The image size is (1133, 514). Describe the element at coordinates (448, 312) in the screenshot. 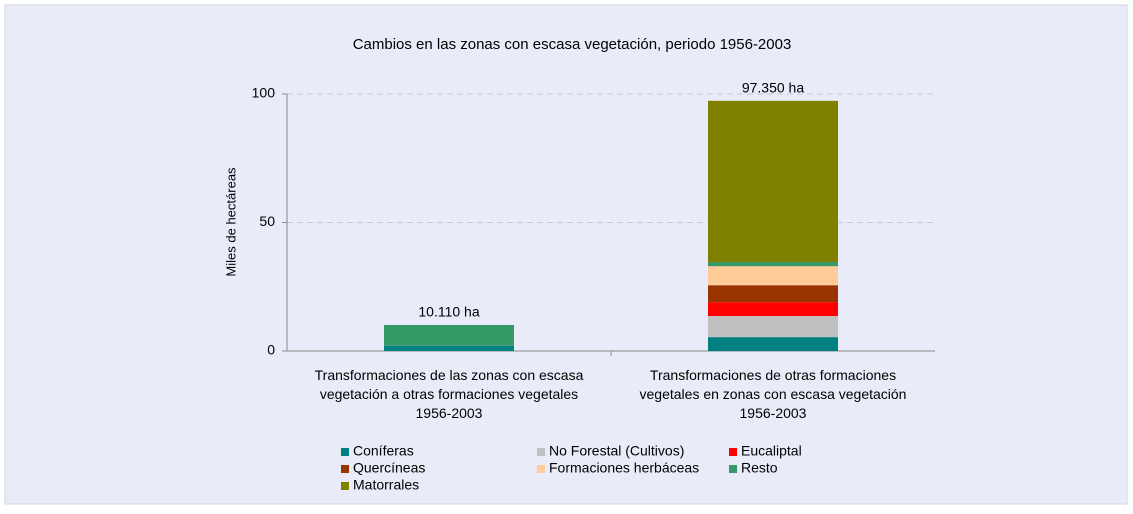

I see `total-label: 10.110 ha` at that location.